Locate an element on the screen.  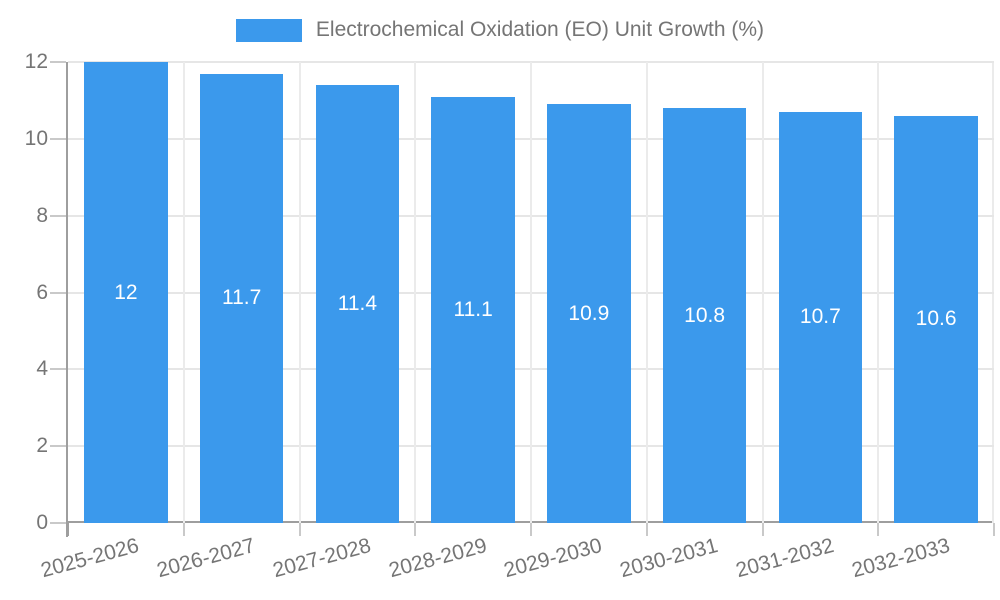
bar-value-label: 10.6 is located at coordinates (936, 319).